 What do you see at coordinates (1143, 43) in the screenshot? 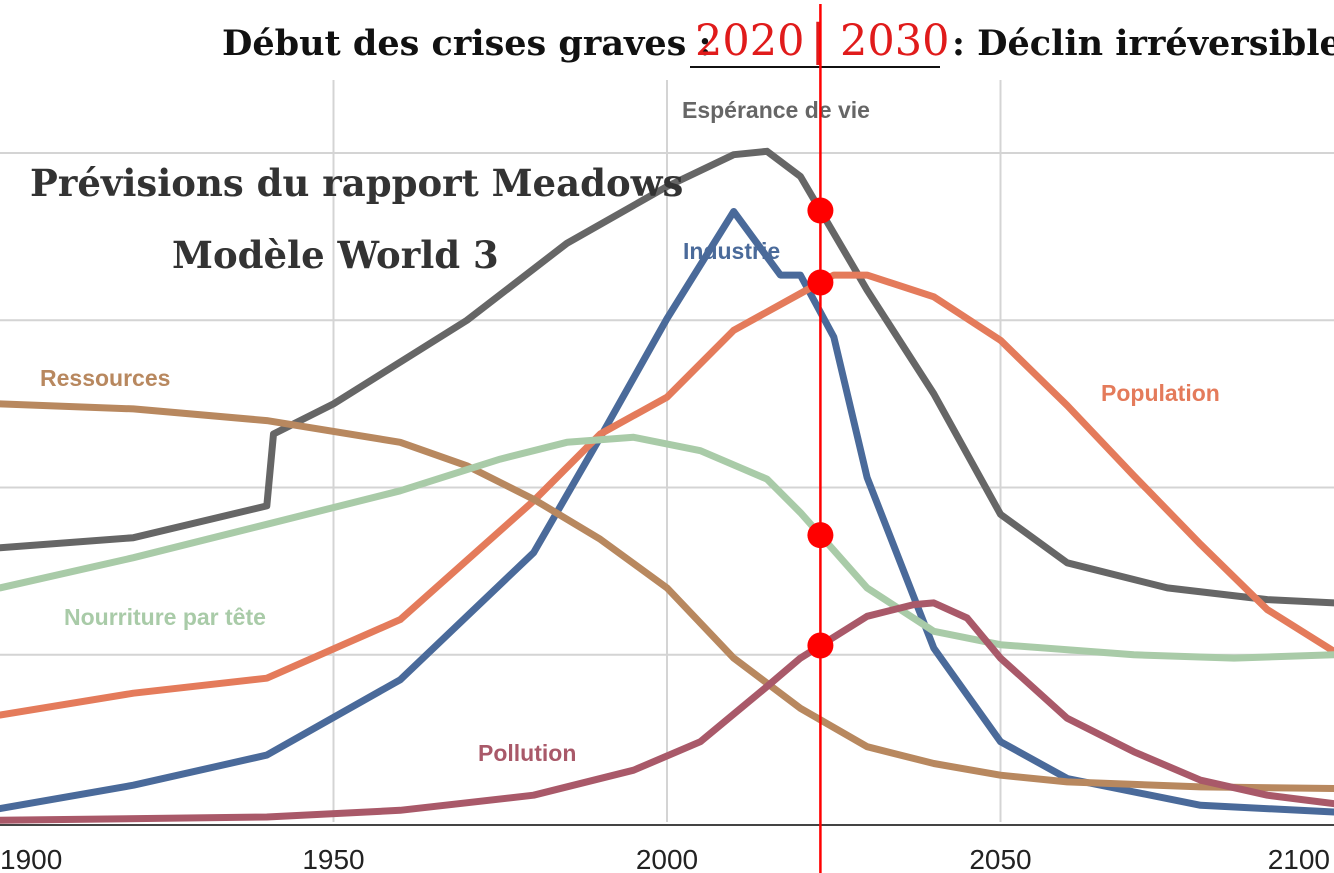
I see `header-right-text: : Déclin irréversible` at bounding box center [1143, 43].